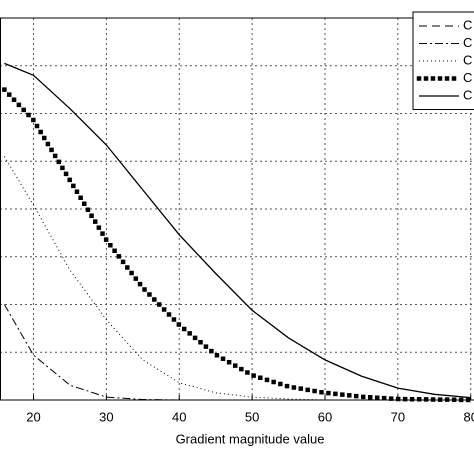 The width and height of the screenshot is (474, 474). Describe the element at coordinates (33, 416) in the screenshot. I see `x-tick-label: 20` at that location.